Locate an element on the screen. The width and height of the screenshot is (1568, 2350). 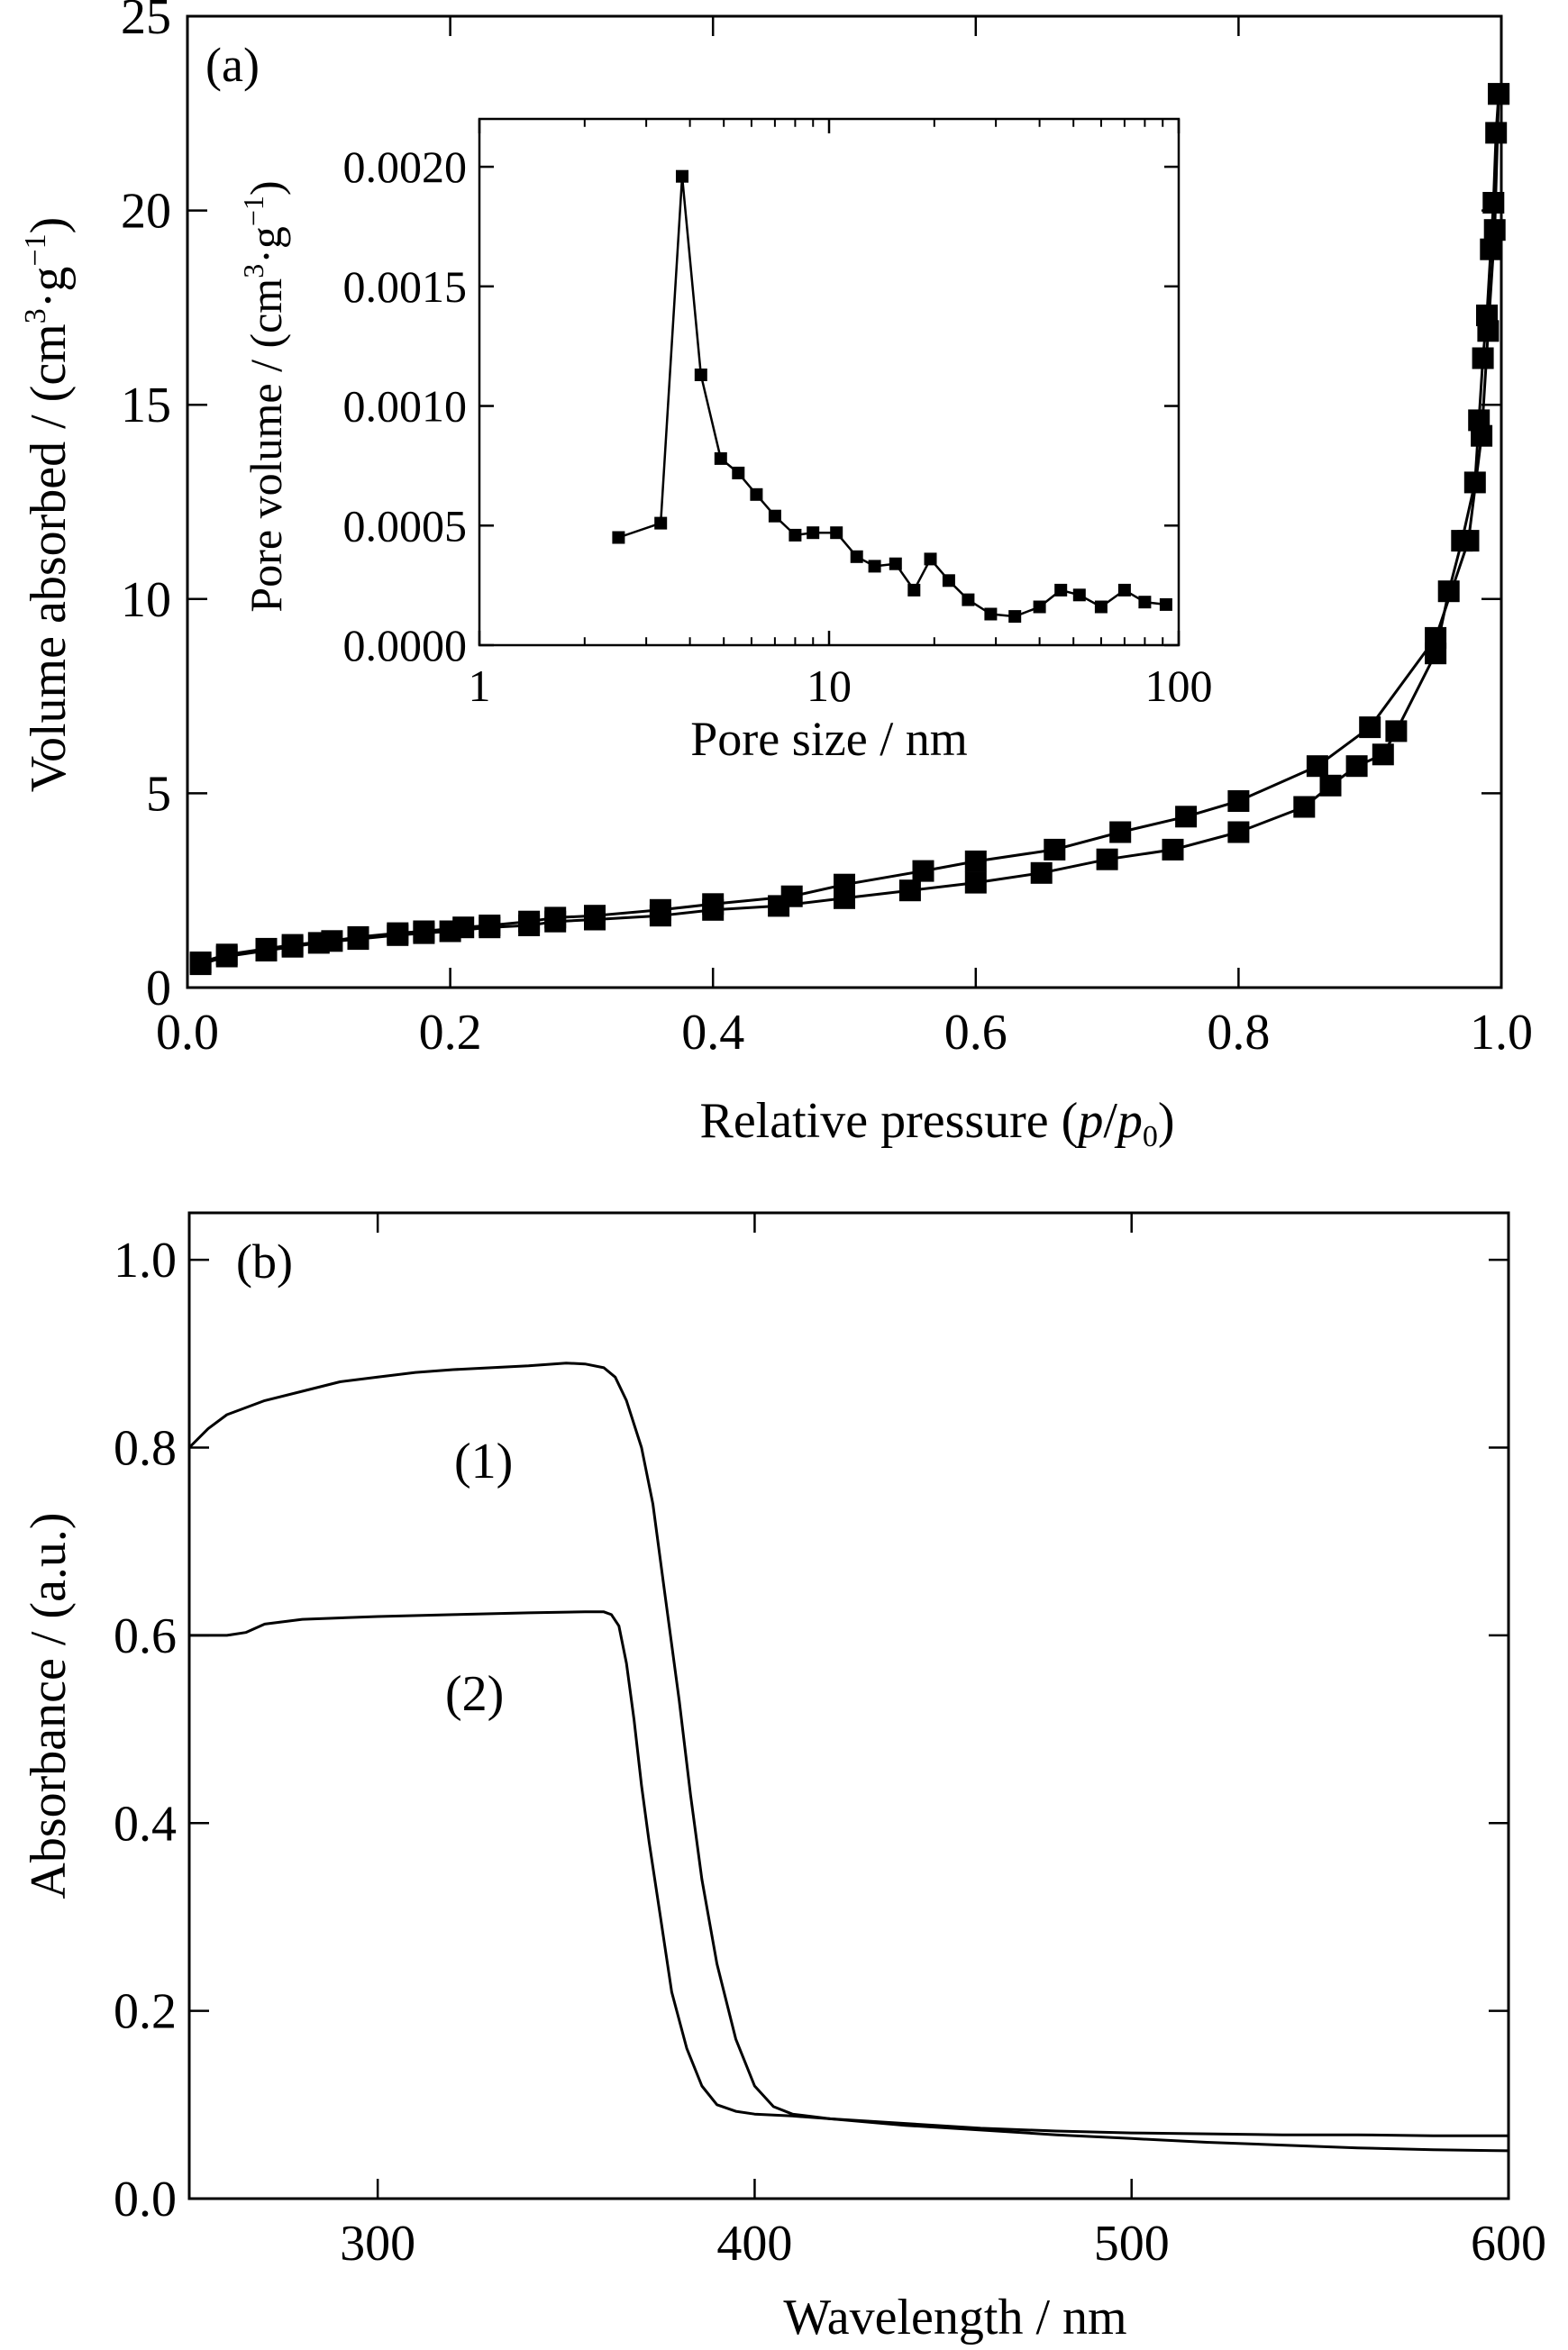
panel-b-x-axis-label: Wavelength / nm is located at coordinates (954, 2317).